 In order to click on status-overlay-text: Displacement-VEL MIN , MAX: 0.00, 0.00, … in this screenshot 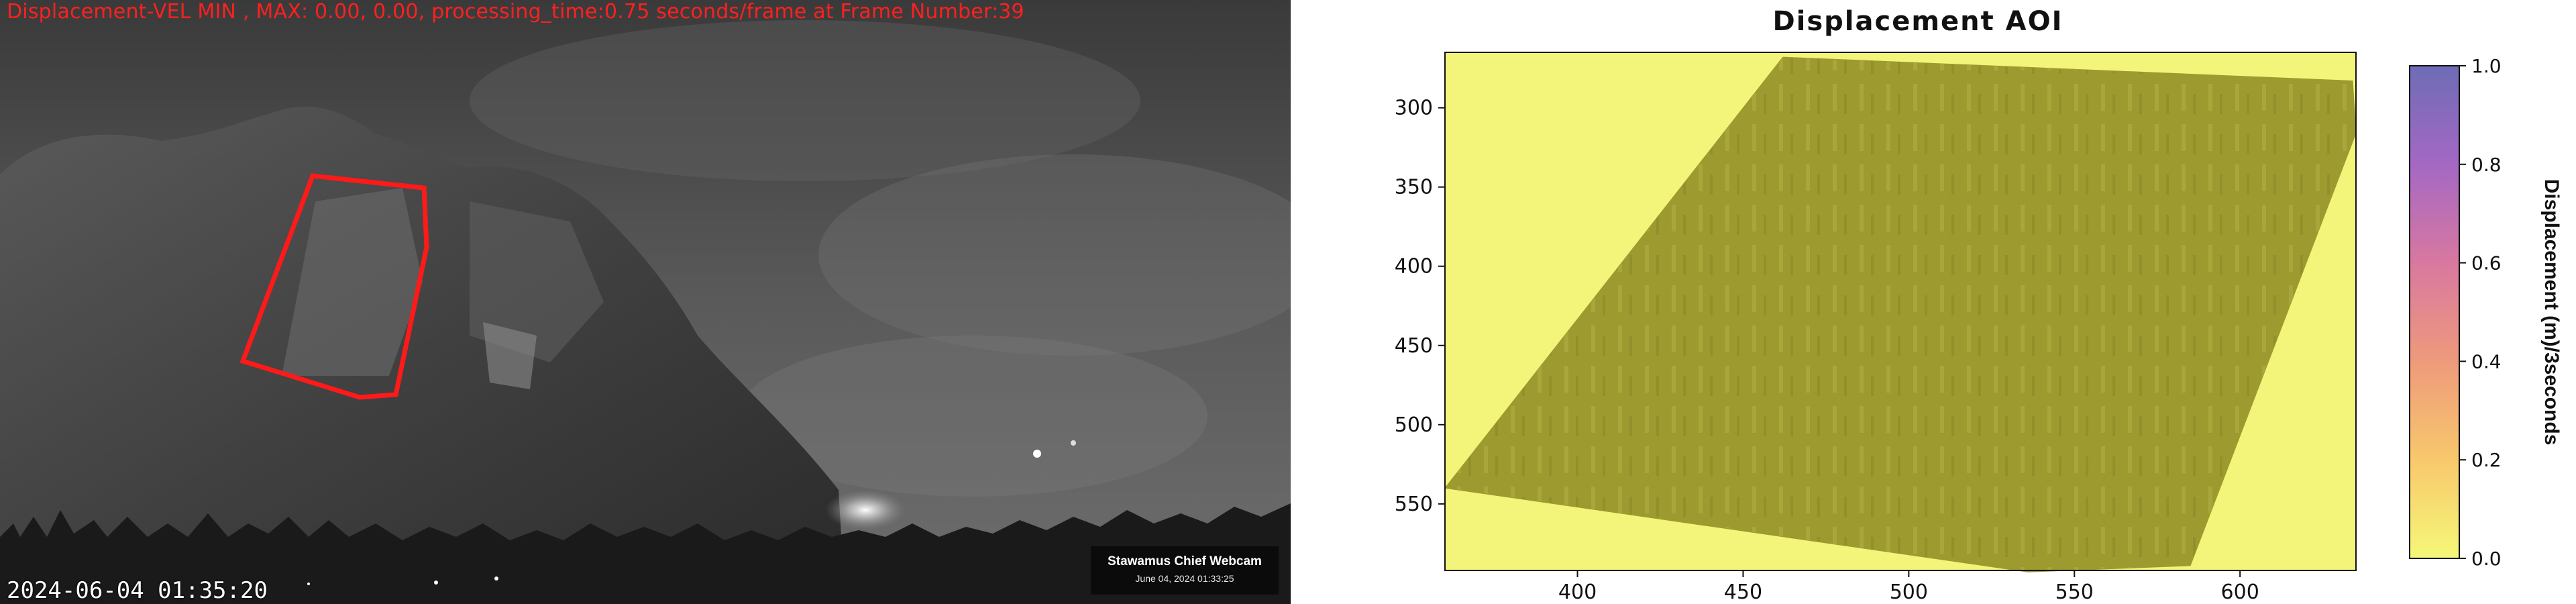, I will do `click(515, 11)`.